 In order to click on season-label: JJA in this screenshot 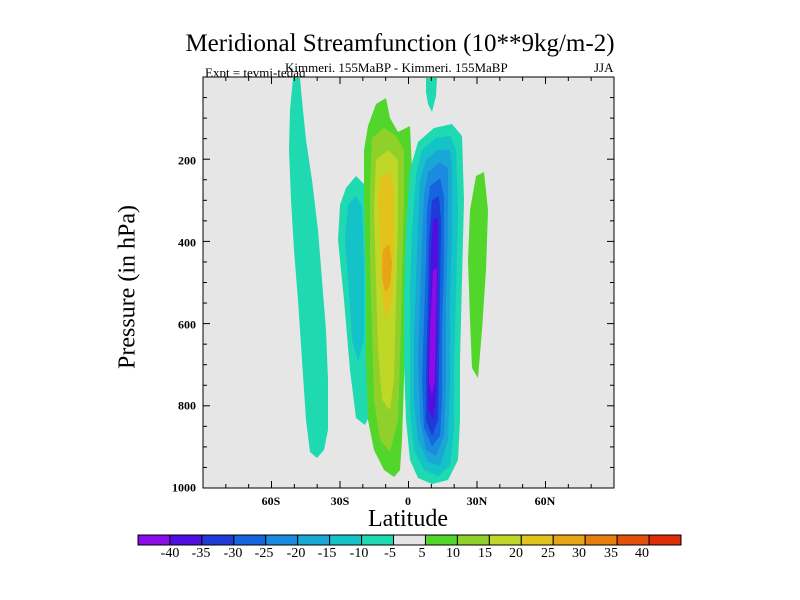, I will do `click(604, 67)`.